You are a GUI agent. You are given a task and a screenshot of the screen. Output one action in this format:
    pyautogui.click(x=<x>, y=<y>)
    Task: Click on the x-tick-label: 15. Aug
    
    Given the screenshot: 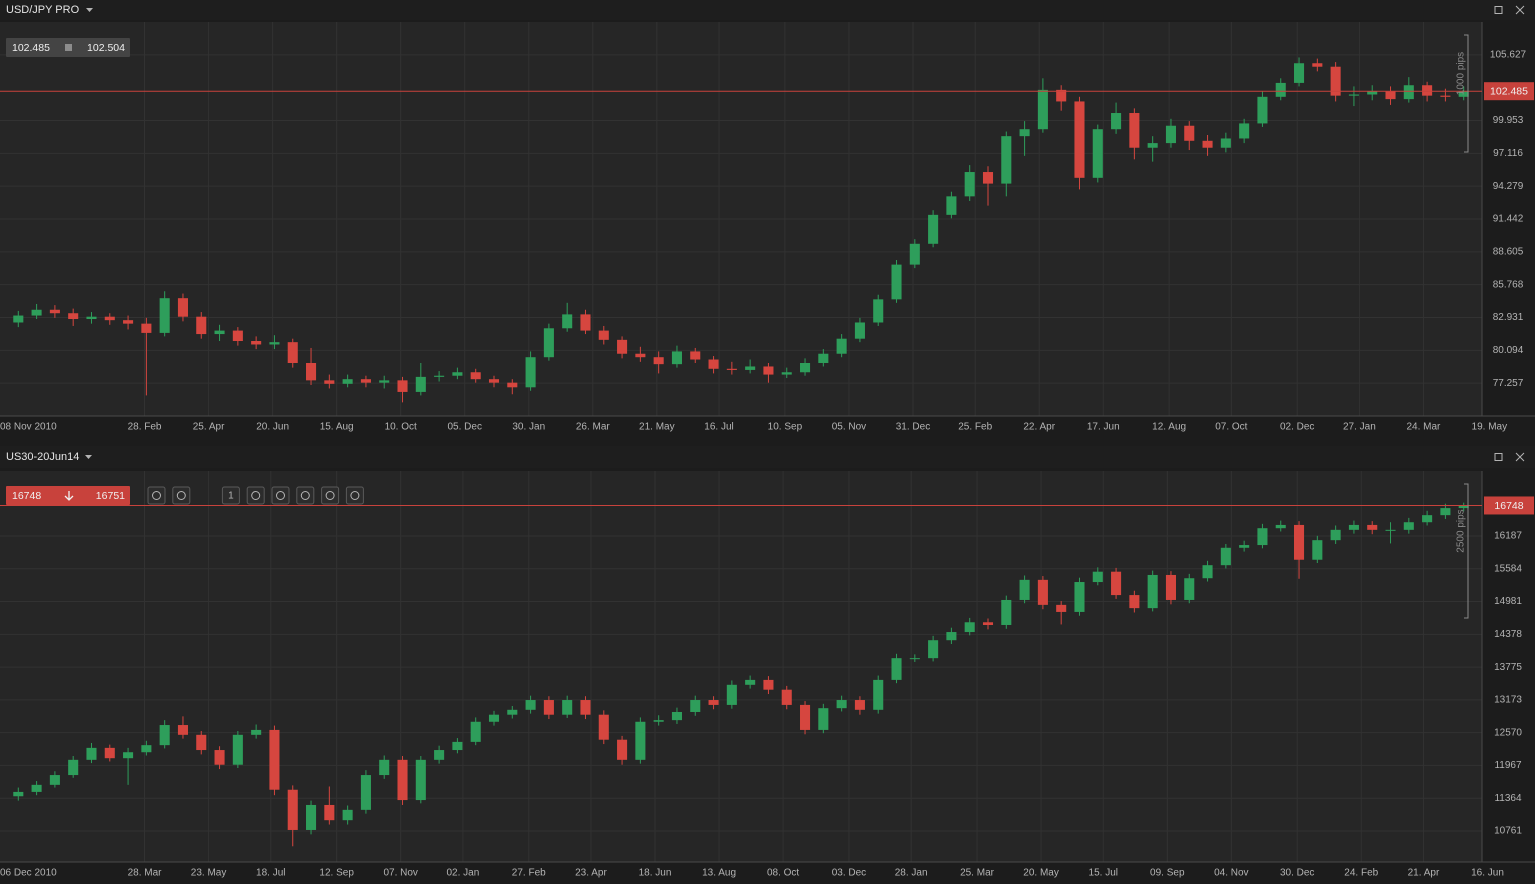 What is the action you would take?
    pyautogui.click(x=337, y=427)
    